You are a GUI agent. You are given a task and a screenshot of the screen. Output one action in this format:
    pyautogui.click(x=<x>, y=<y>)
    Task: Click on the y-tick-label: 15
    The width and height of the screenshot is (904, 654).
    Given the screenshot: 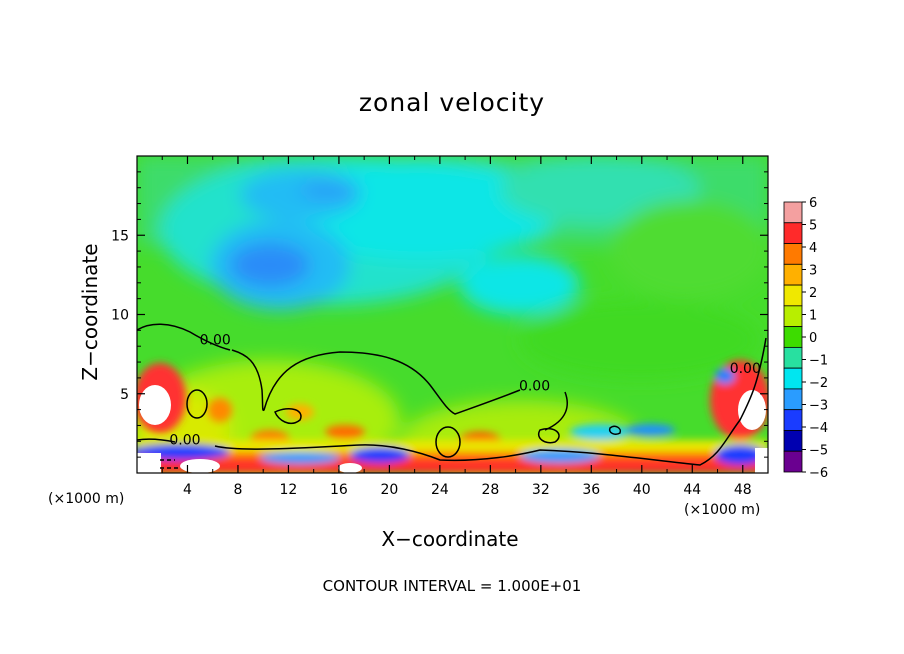 What is the action you would take?
    pyautogui.click(x=120, y=236)
    